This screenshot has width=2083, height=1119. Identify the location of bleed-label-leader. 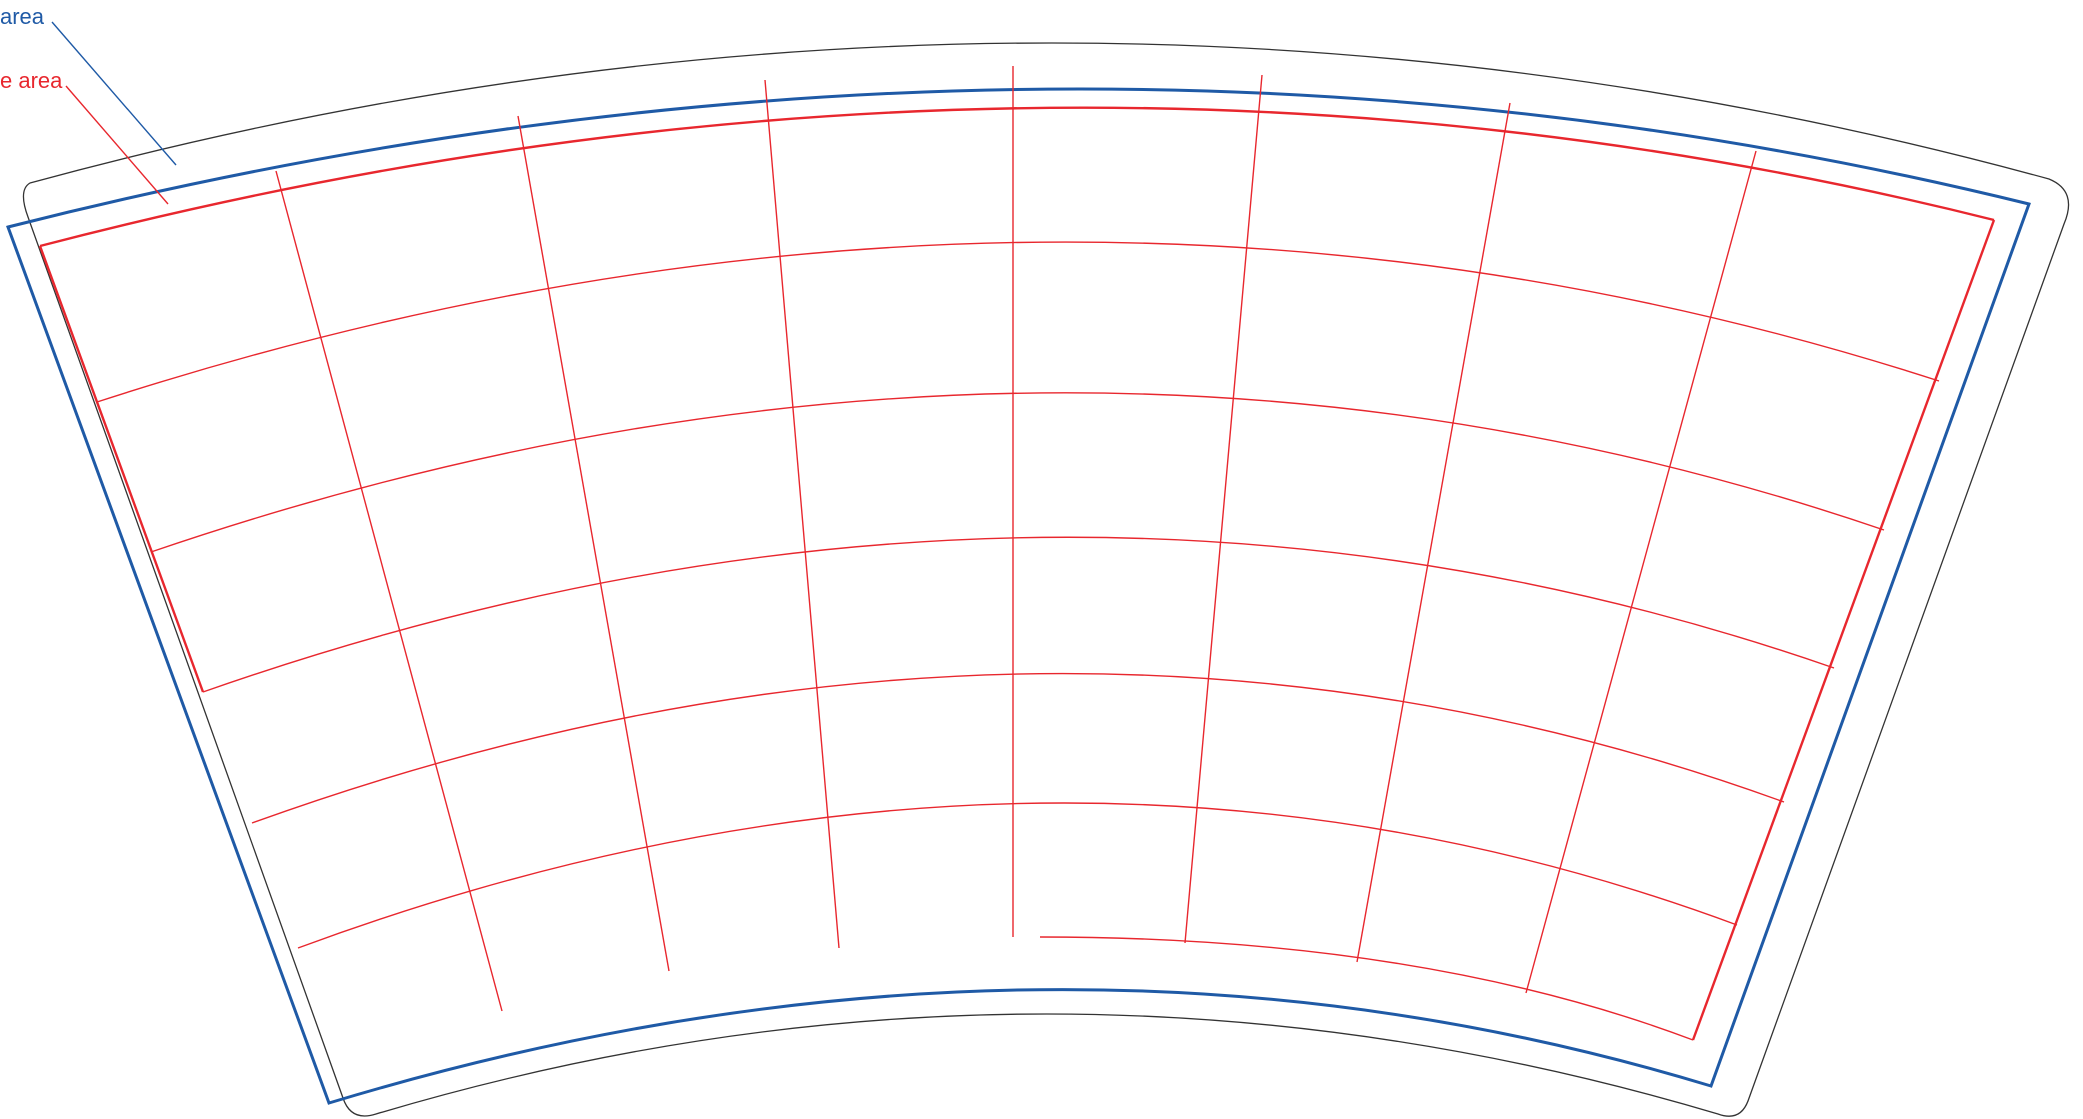
(114, 93).